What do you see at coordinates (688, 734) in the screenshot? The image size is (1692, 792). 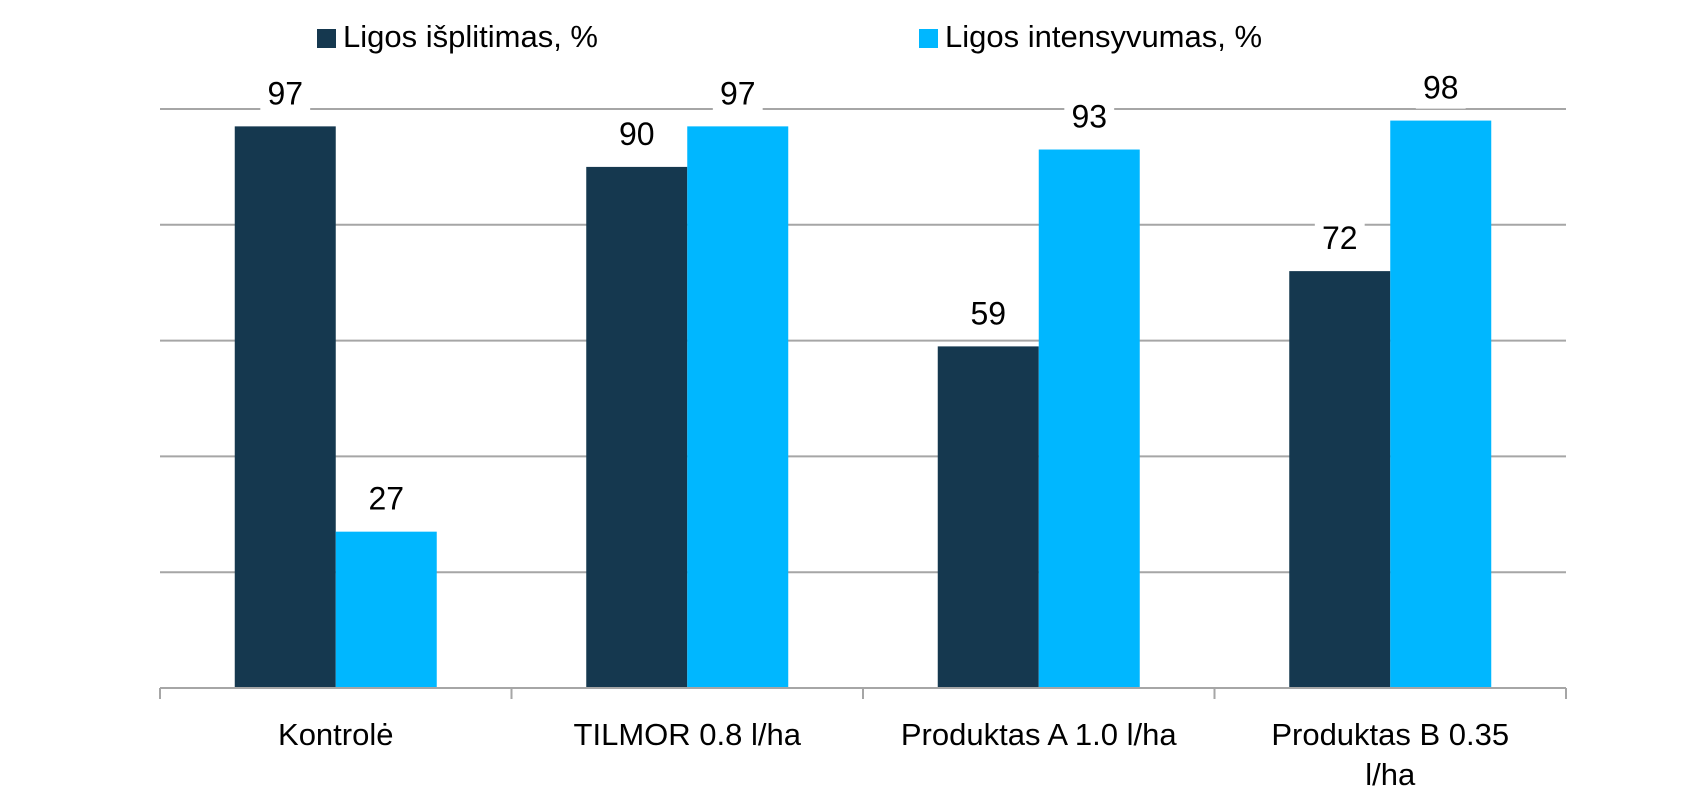 I see `x-tick-label: TILMOR 0.8 l/ha` at bounding box center [688, 734].